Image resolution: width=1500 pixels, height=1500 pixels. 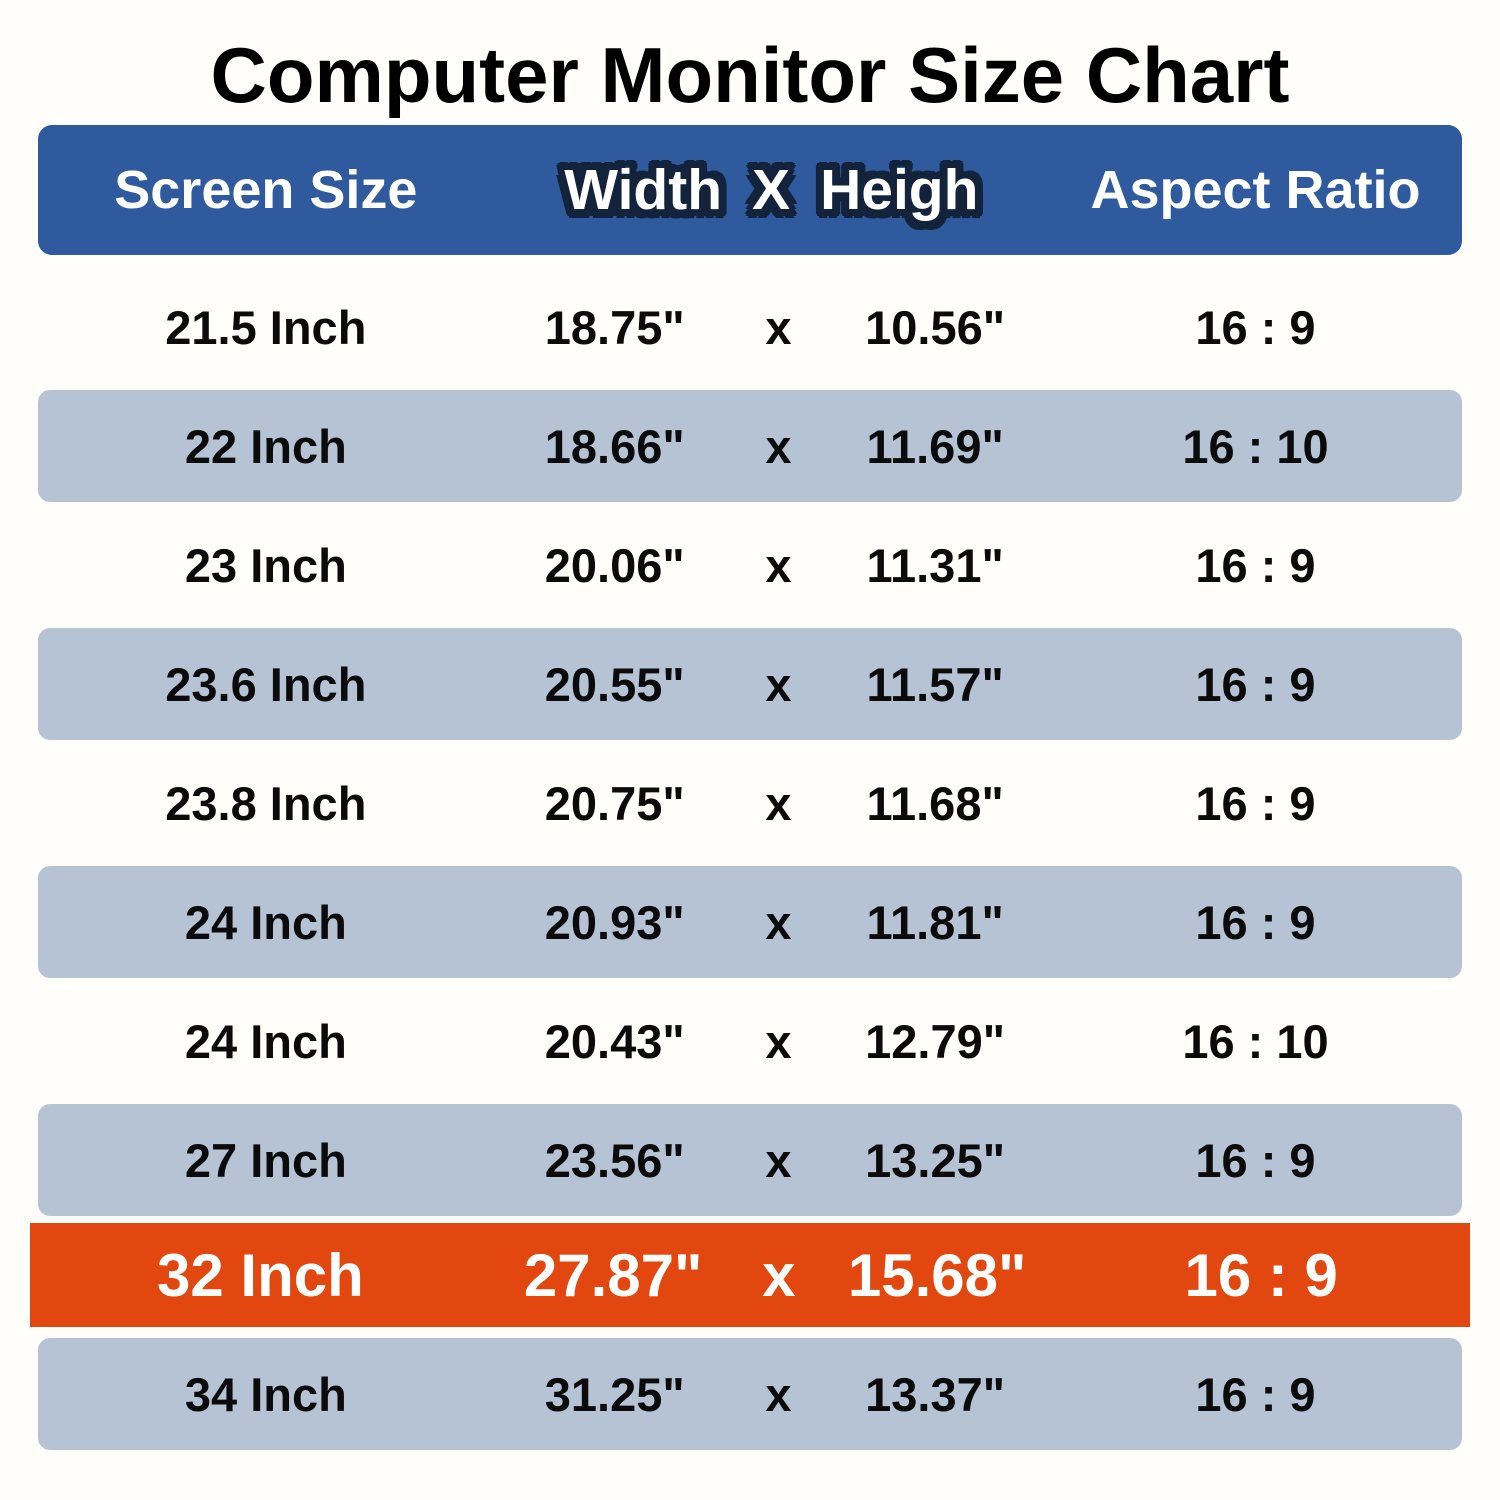 What do you see at coordinates (265, 1394) in the screenshot?
I see `screen-size-value: 34 Inch` at bounding box center [265, 1394].